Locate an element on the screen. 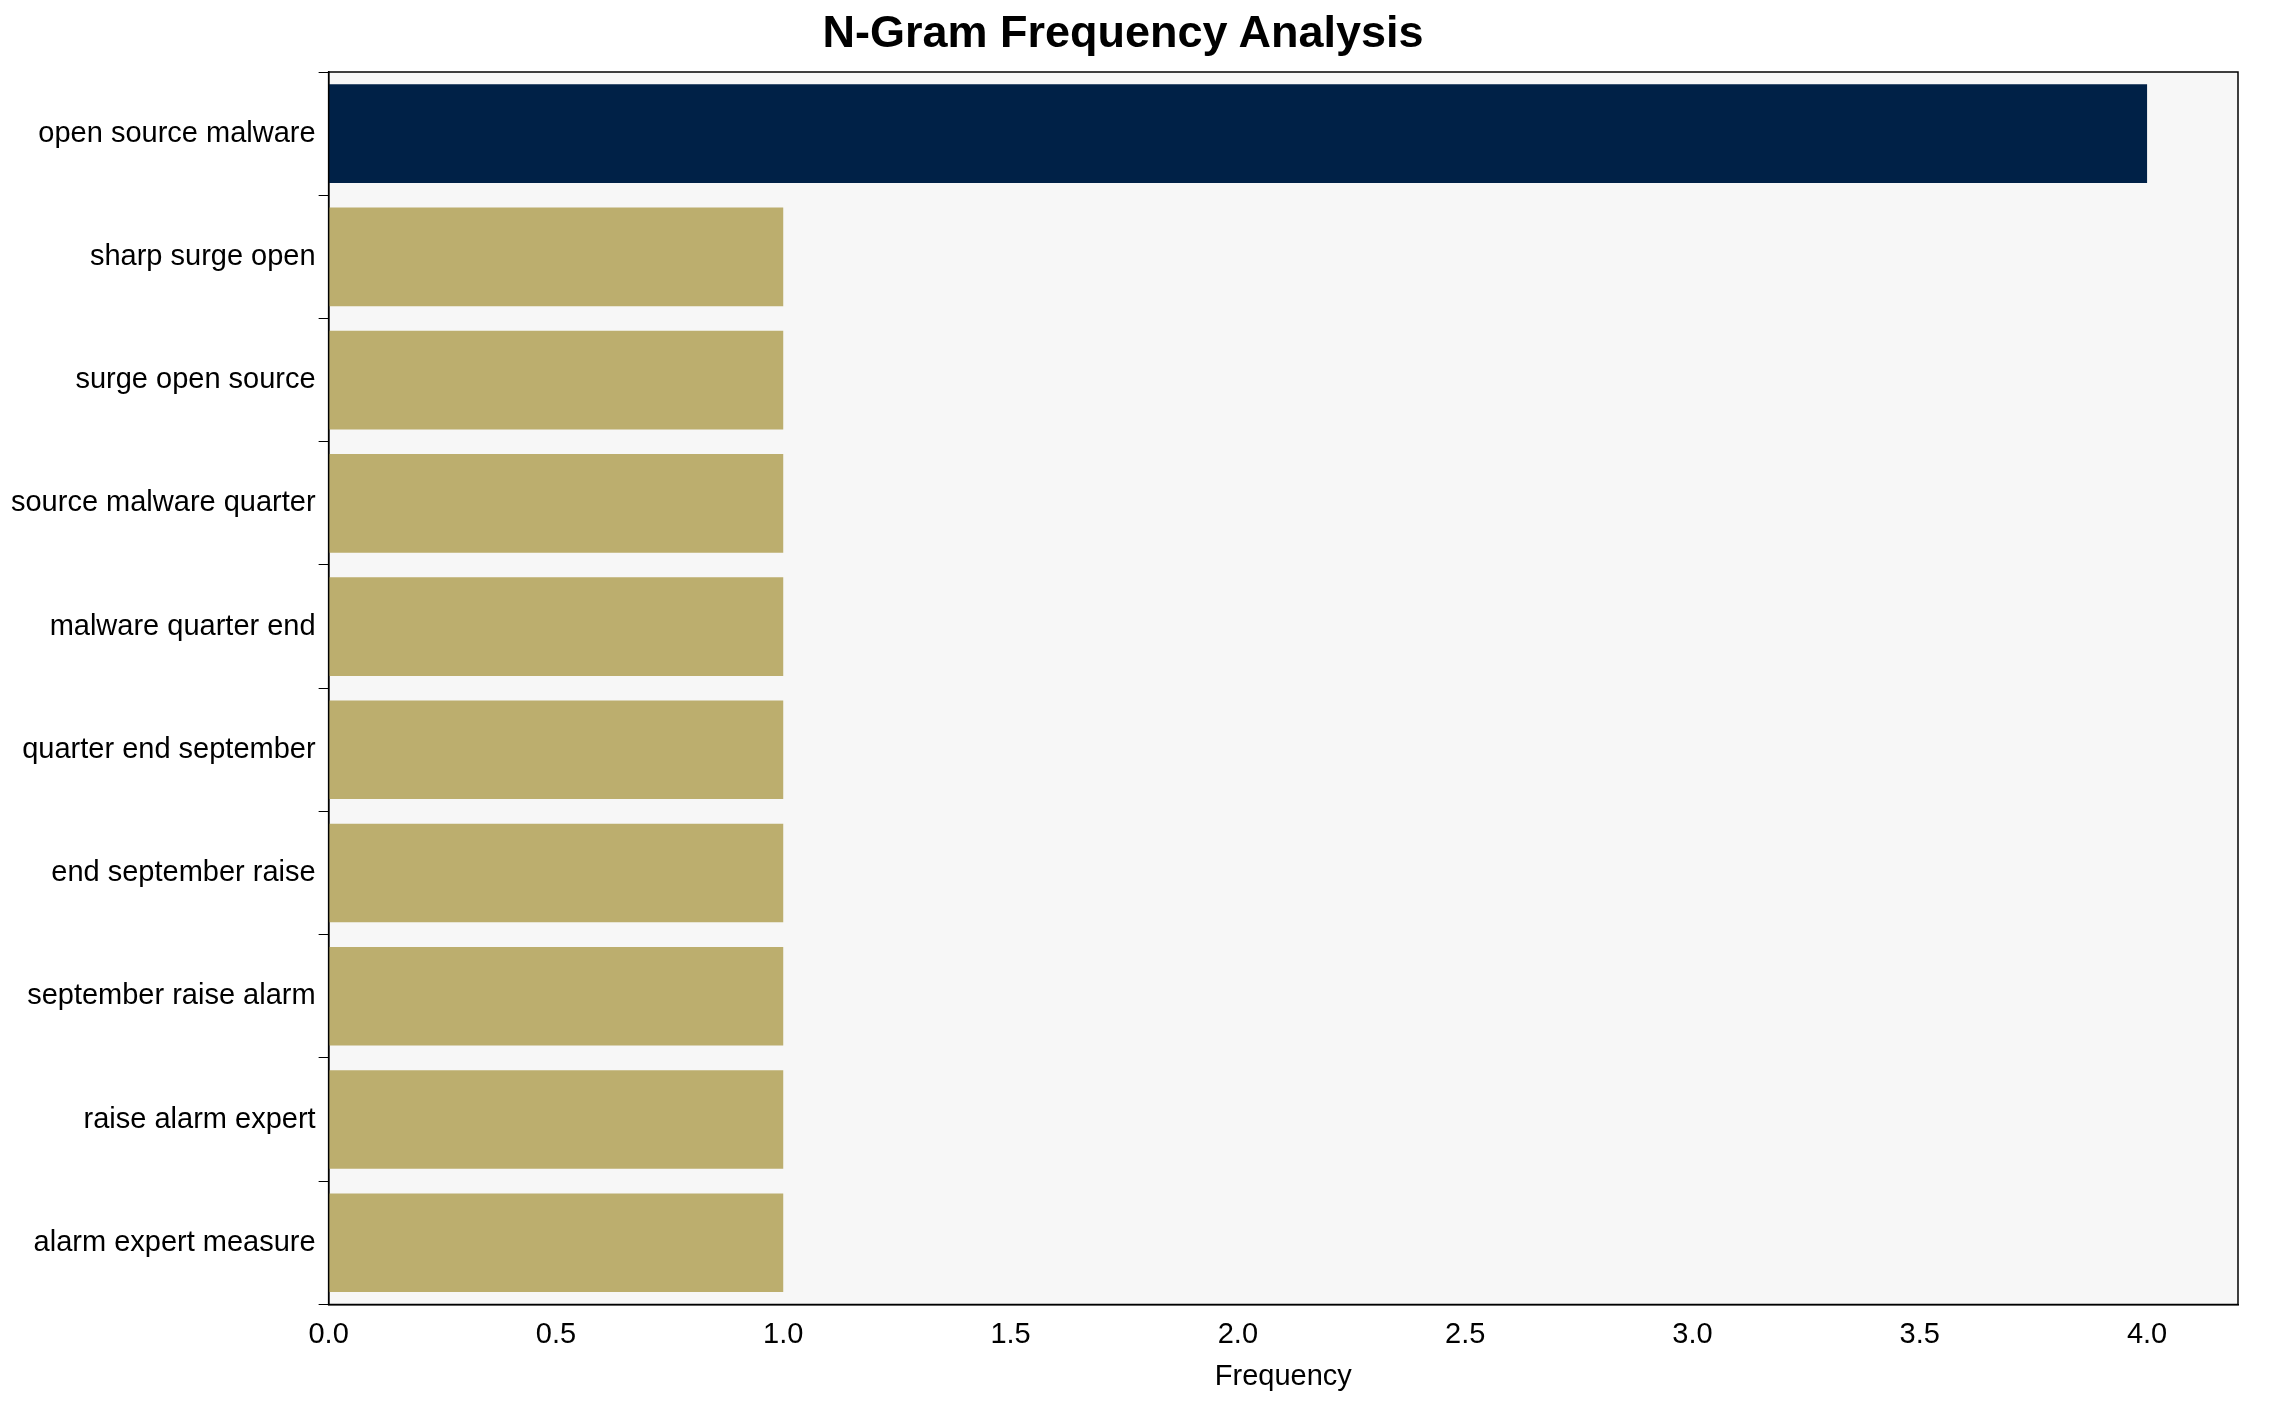 The height and width of the screenshot is (1414, 2269). x-tick-label: 3.0 is located at coordinates (1692, 1332).